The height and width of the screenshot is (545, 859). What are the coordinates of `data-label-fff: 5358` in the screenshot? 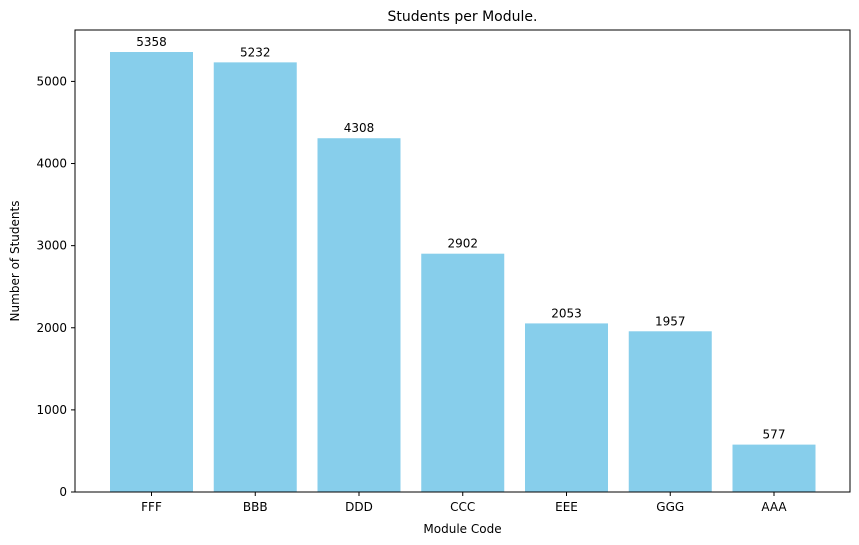 It's located at (151, 42).